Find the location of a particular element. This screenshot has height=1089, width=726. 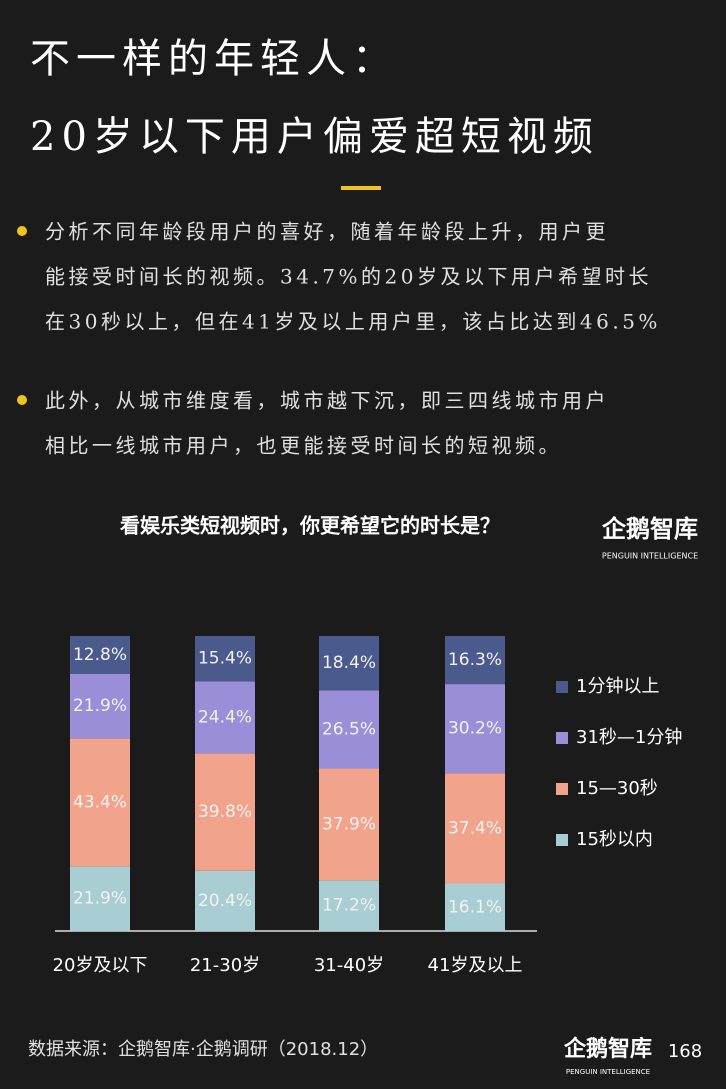

data-label: 37.4% is located at coordinates (475, 828).